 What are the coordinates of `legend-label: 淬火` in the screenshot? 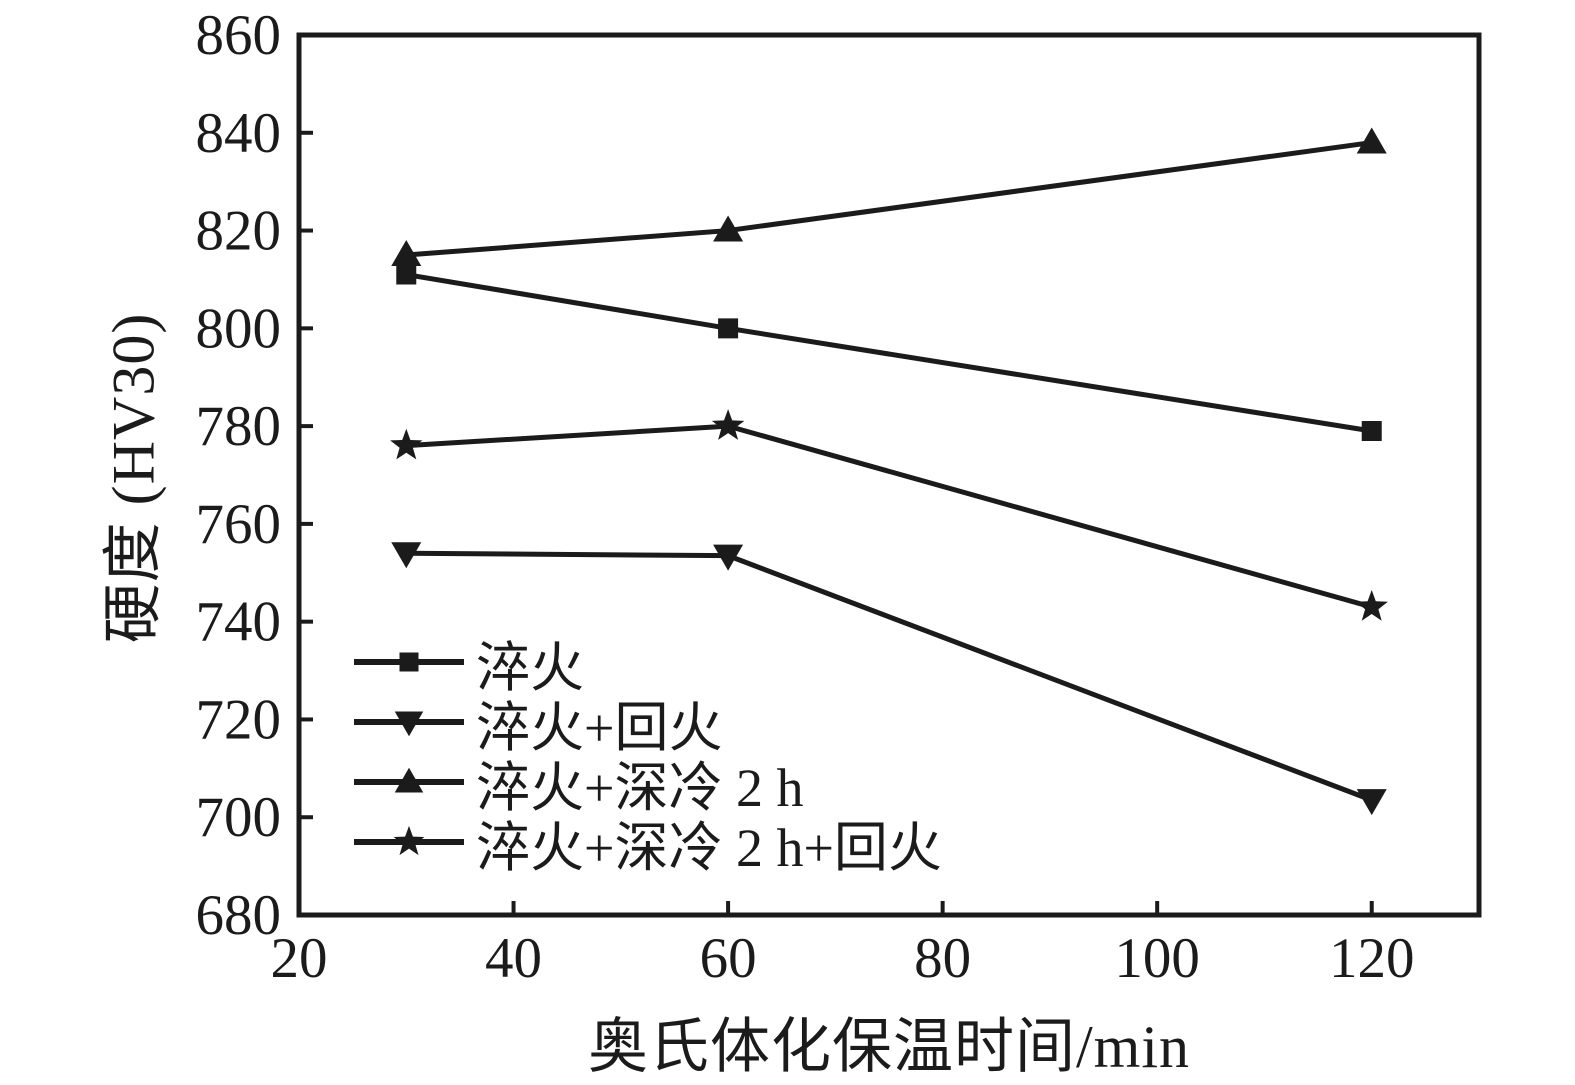 It's located at (530, 667).